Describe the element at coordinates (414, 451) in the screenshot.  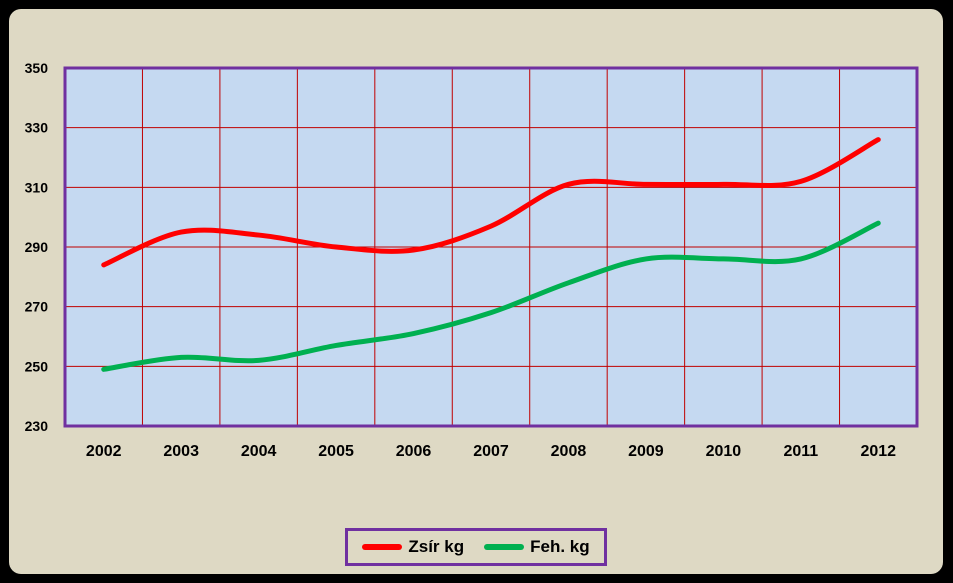
I see `x-tick-label: 2006` at that location.